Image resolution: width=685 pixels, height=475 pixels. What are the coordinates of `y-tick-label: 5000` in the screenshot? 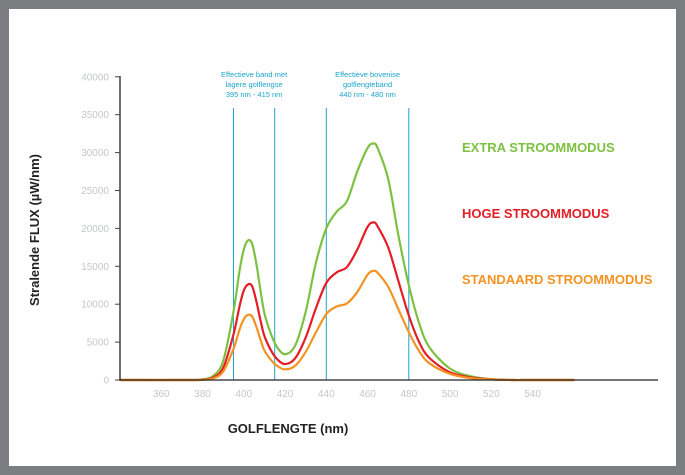 It's located at (98, 343).